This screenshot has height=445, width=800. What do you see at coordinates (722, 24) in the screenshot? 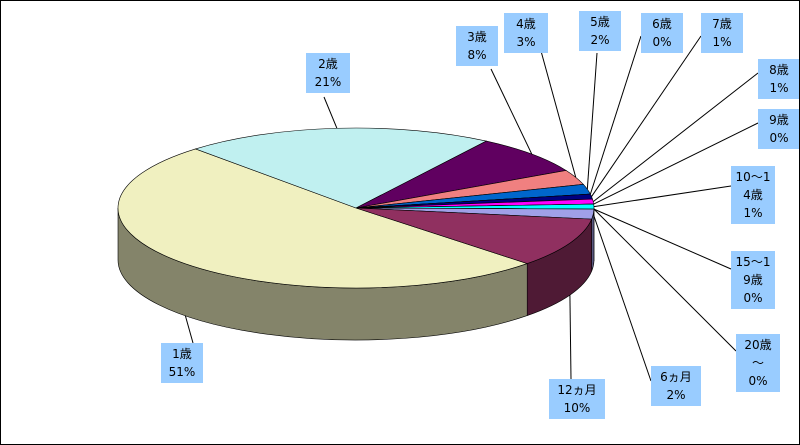
I see `category-label: 7歳` at bounding box center [722, 24].